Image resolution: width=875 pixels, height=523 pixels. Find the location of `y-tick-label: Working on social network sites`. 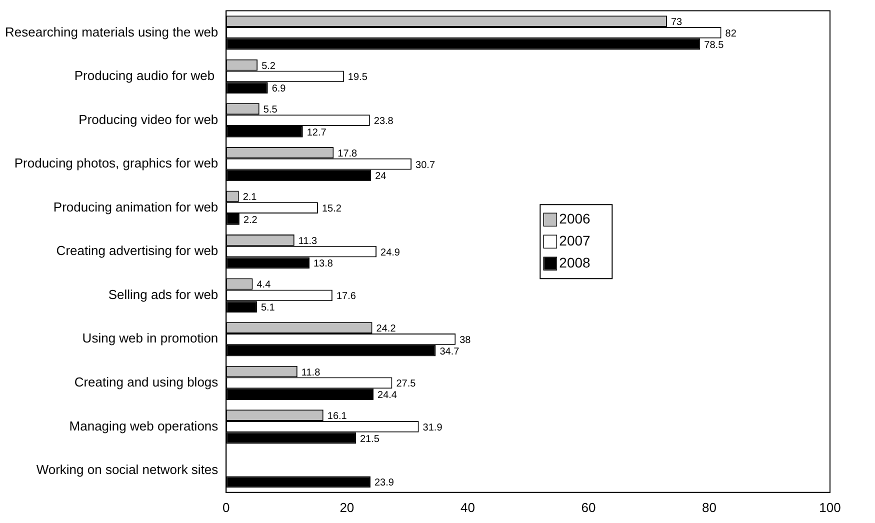

y-tick-label: Working on social network sites is located at coordinates (127, 470).